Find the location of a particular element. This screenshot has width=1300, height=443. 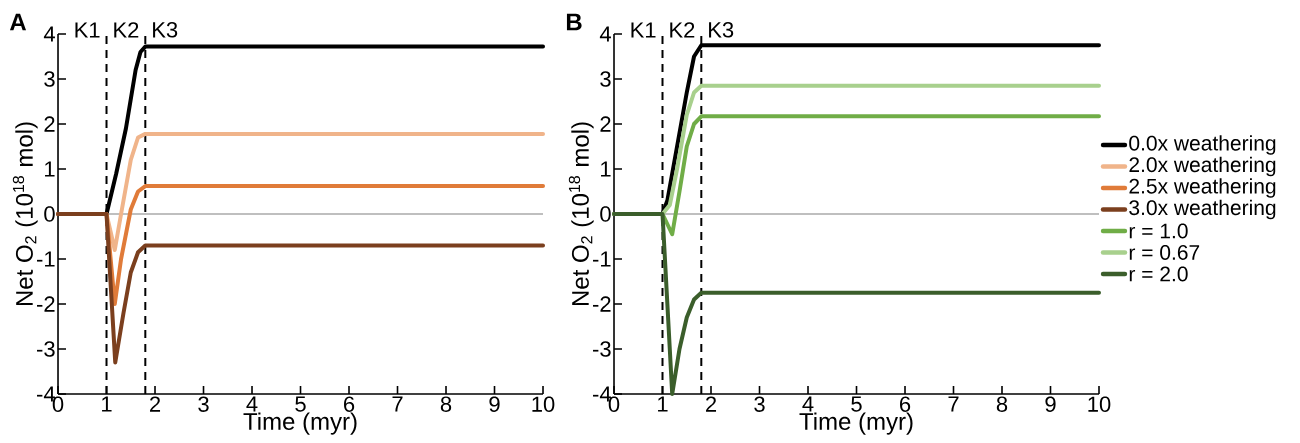

legend-label: r = 1.0 is located at coordinates (1158, 231).